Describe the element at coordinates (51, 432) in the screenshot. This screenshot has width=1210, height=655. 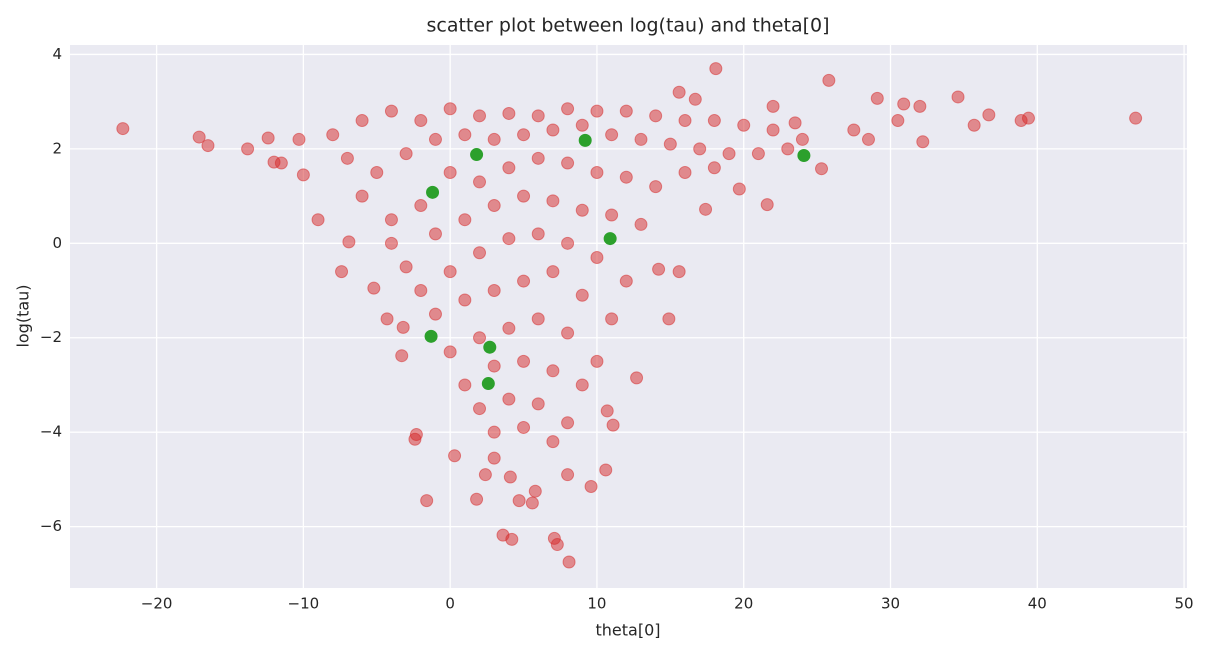
I see `y-tick-label: −4` at that location.